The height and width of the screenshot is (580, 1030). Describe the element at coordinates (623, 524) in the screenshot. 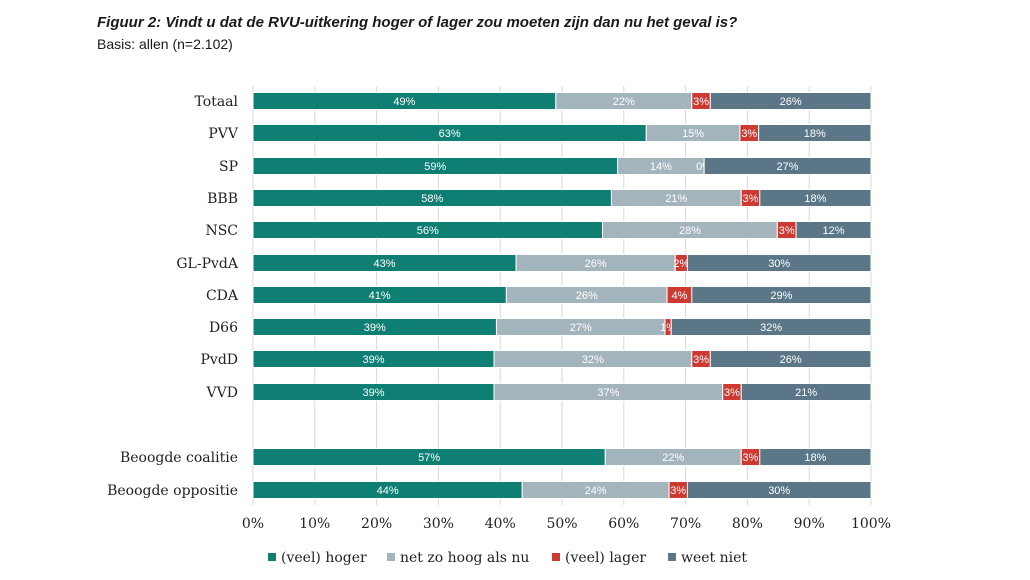

I see `x-tick-label: 60%` at that location.